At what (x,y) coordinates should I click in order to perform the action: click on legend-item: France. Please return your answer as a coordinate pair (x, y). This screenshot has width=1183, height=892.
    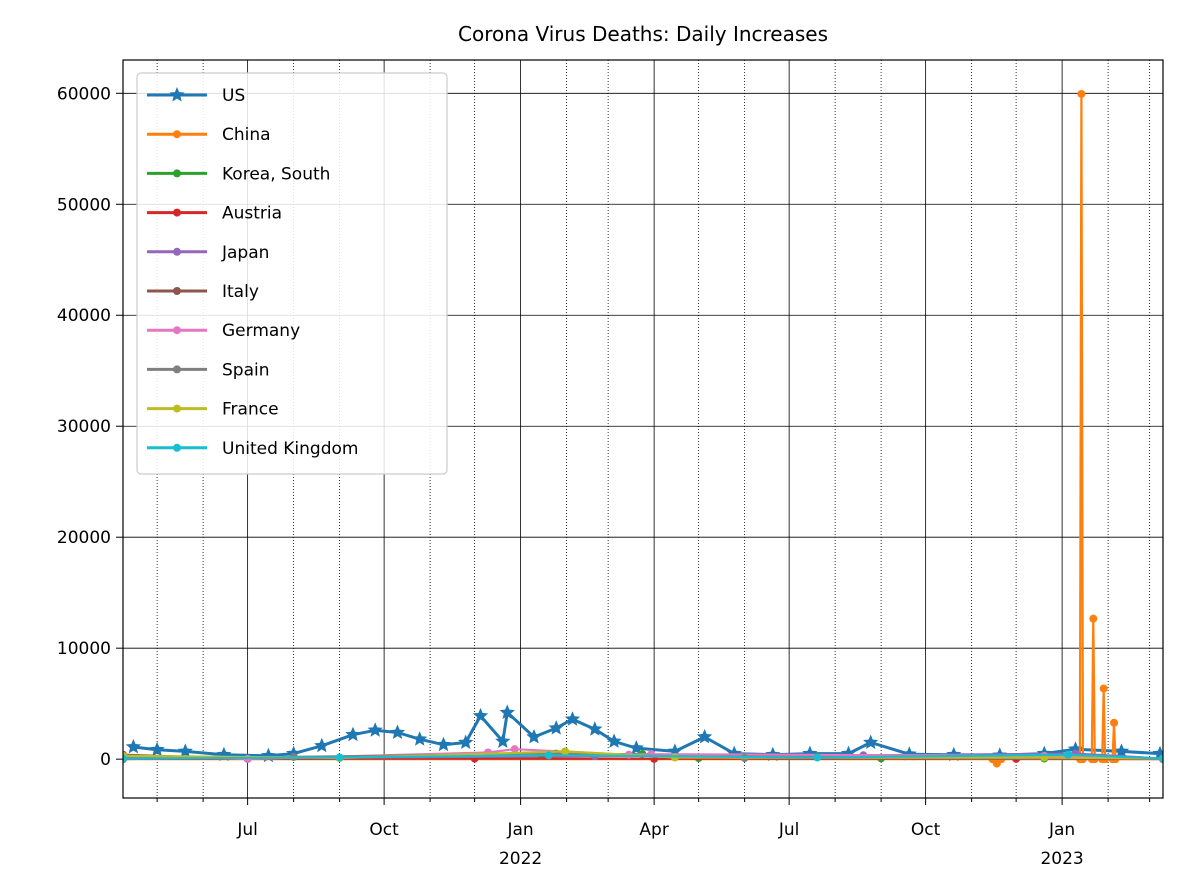
    Looking at the image, I should click on (213, 410).